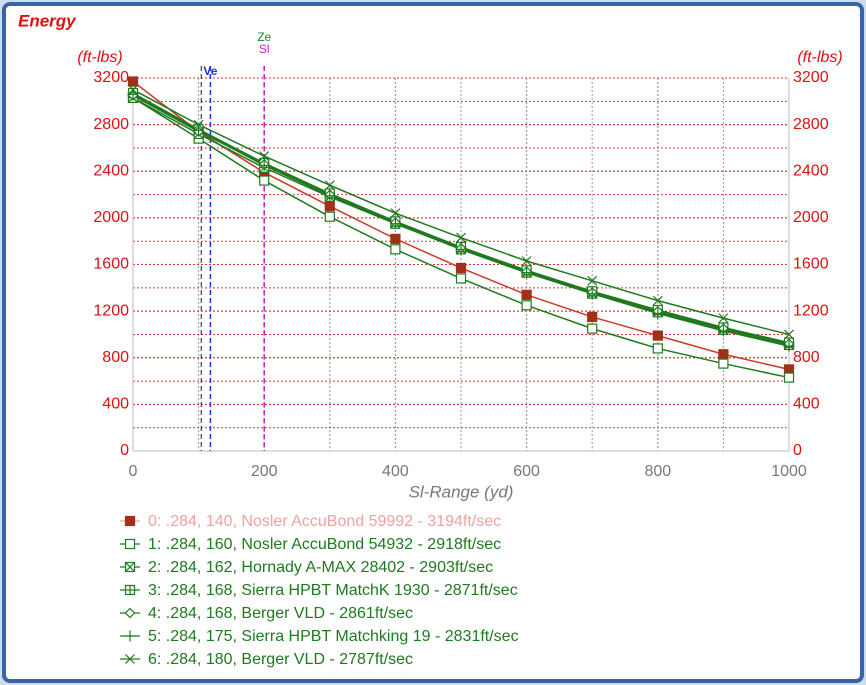 Image resolution: width=866 pixels, height=685 pixels. What do you see at coordinates (395, 471) in the screenshot?
I see `x-tick-label: 400` at bounding box center [395, 471].